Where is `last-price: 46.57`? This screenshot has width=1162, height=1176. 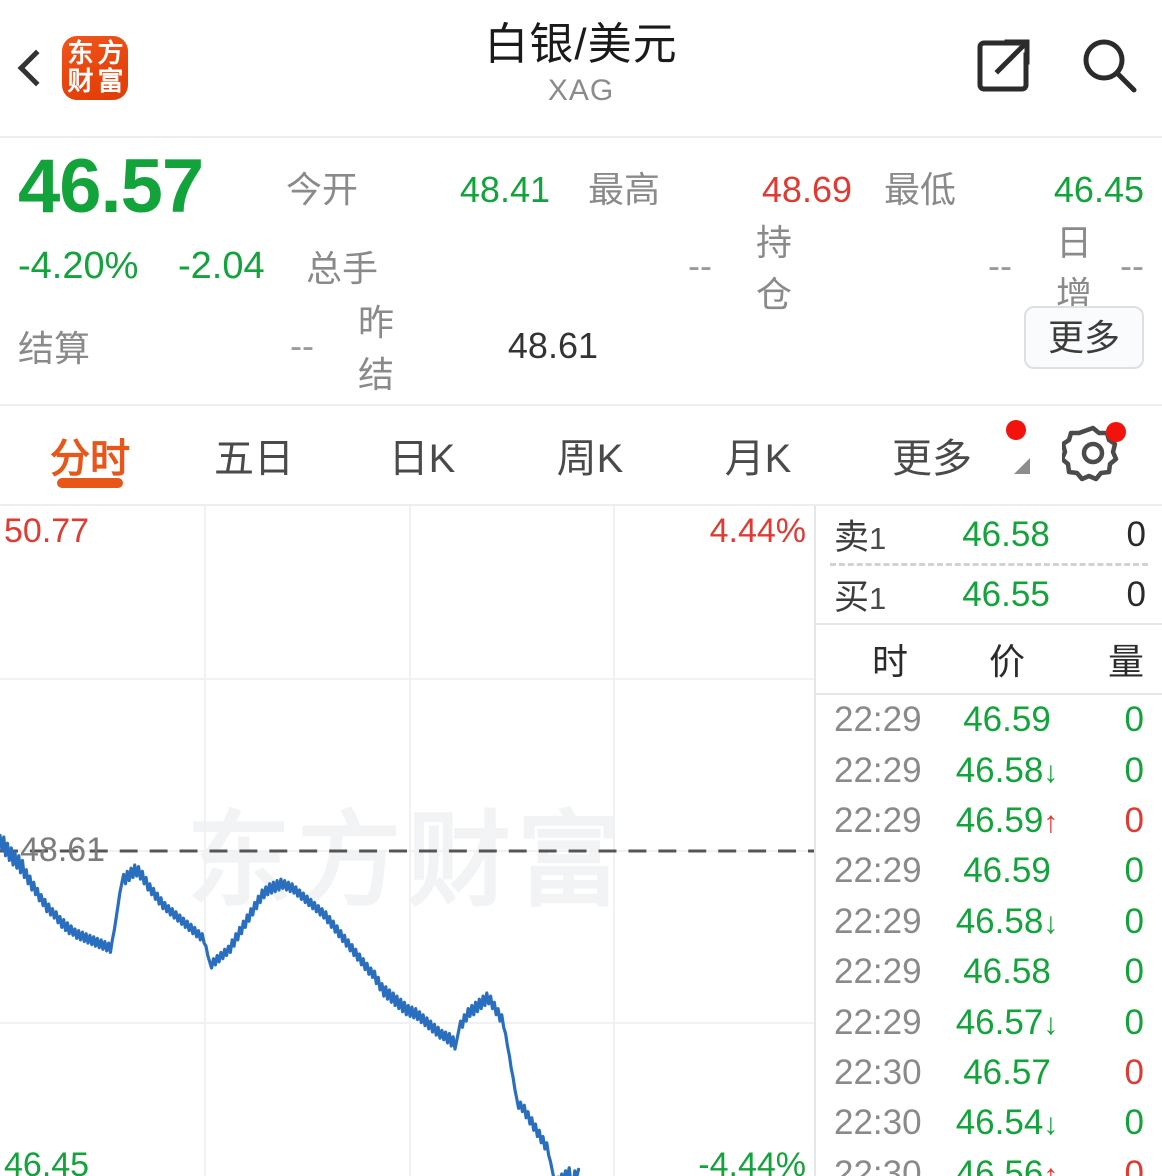
last-price: 46.57 is located at coordinates (111, 186).